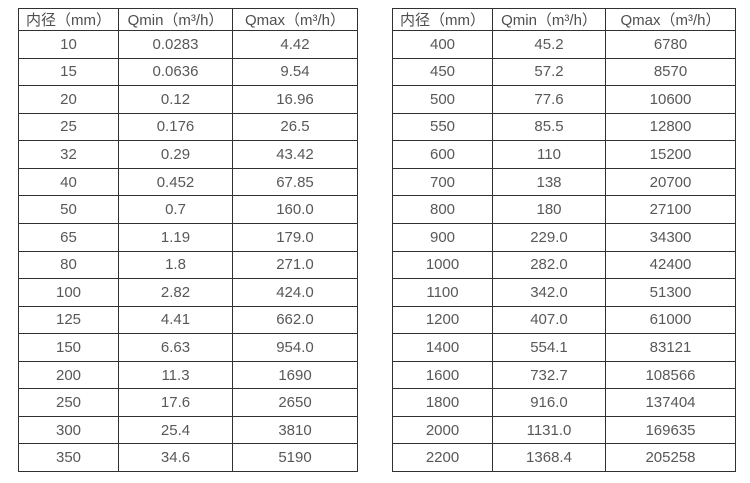  I want to click on table-row: 700 138 20700, so click(564, 182).